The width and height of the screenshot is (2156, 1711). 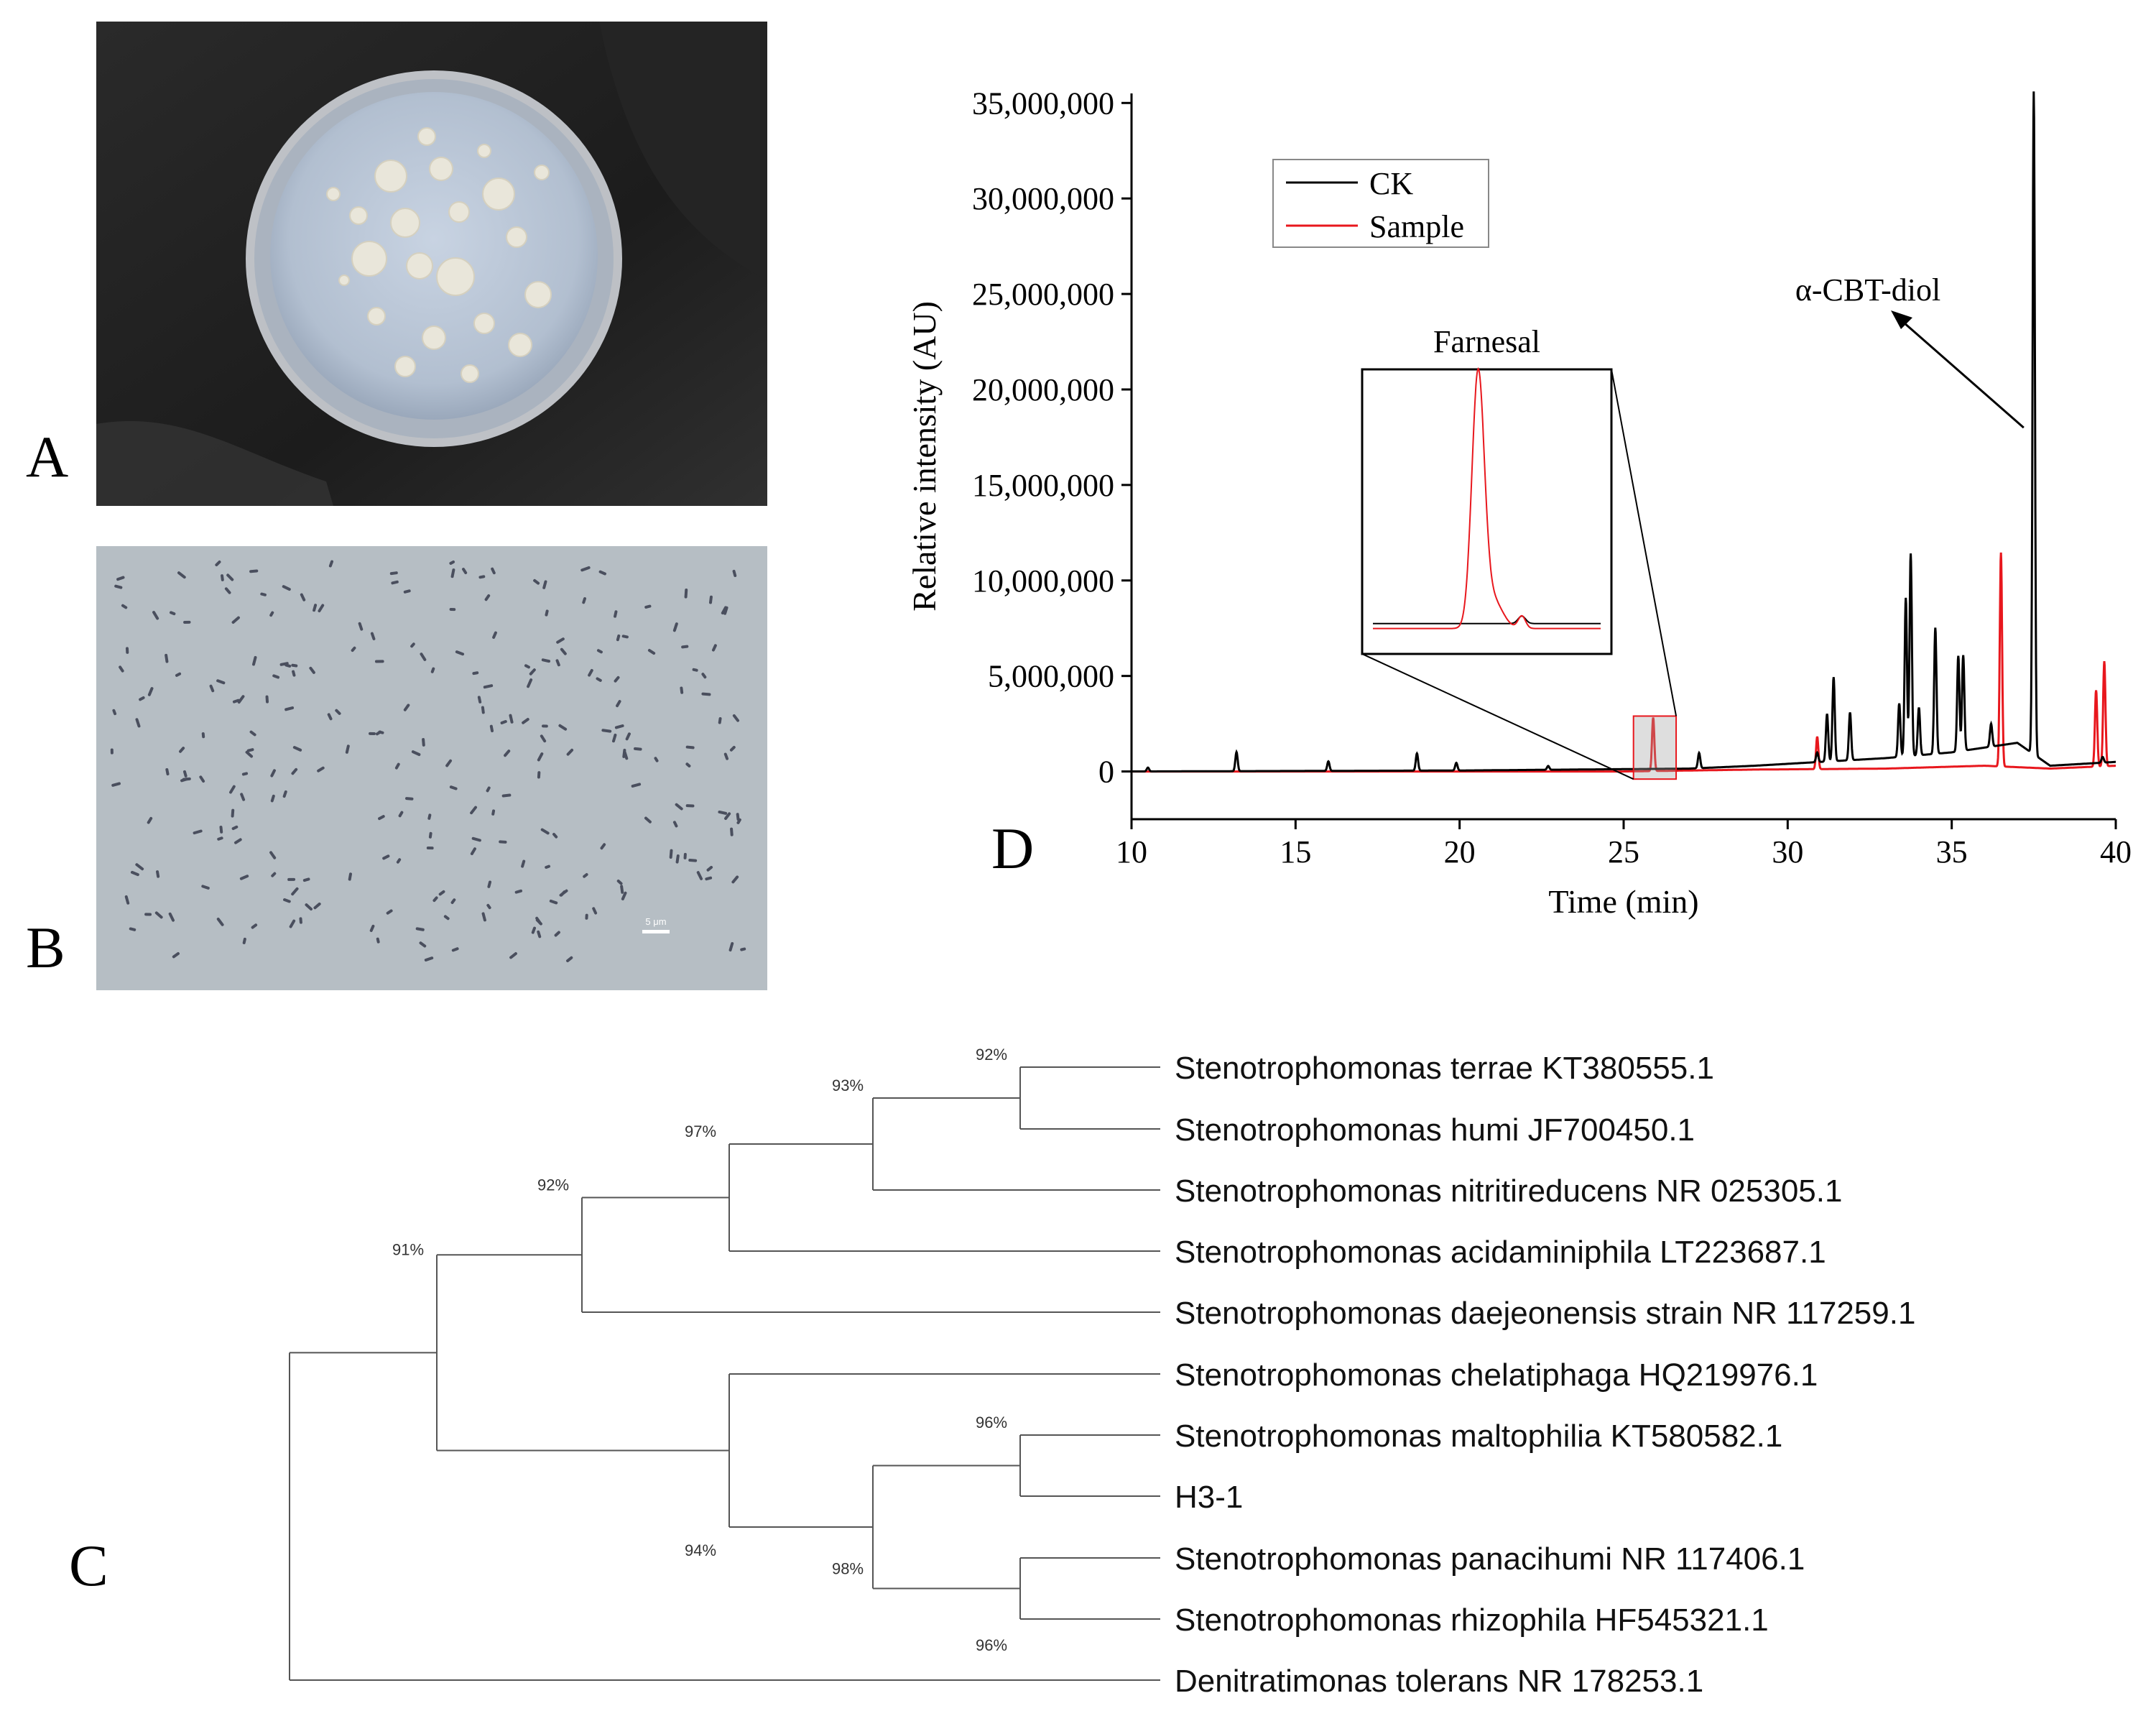 I want to click on y-tick-label: 15,000,000, so click(x=1043, y=485).